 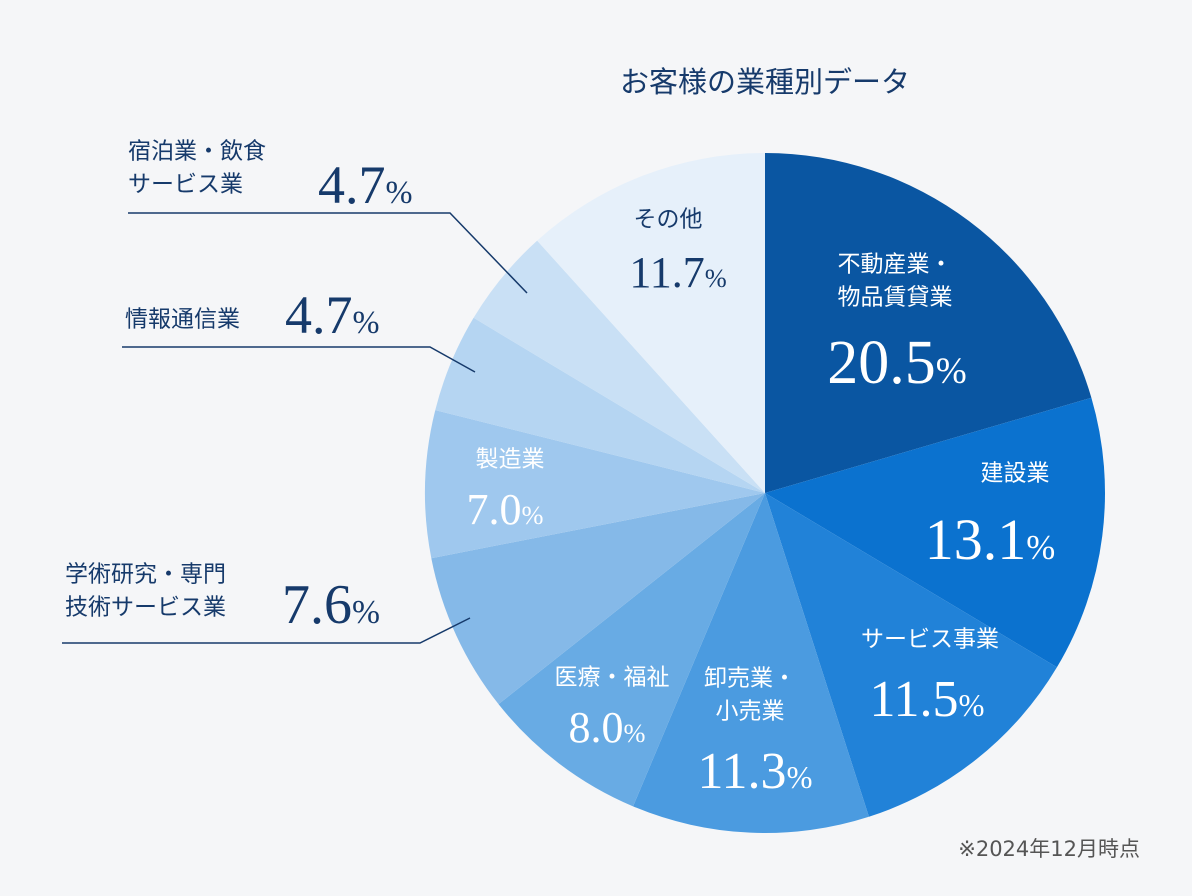 I want to click on slice-label: 情報通信業, so click(x=182, y=319).